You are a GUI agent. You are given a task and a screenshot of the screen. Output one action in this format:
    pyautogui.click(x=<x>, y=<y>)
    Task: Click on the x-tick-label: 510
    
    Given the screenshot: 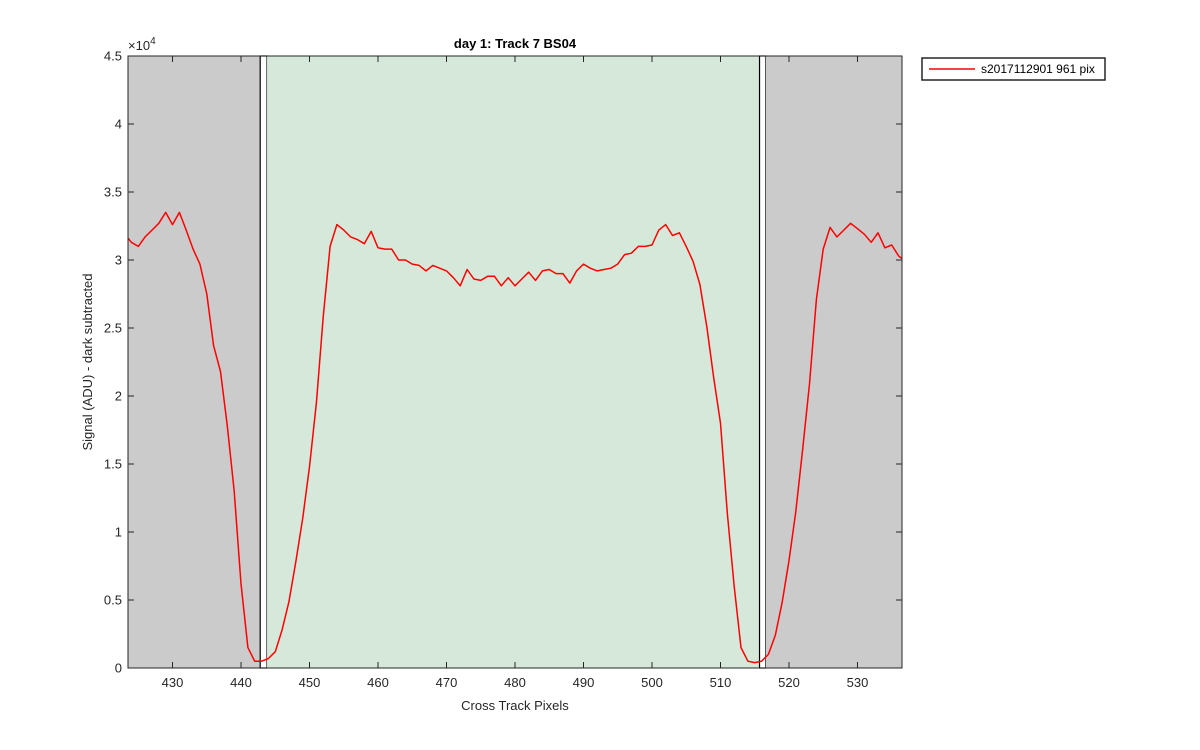 What is the action you would take?
    pyautogui.click(x=721, y=682)
    